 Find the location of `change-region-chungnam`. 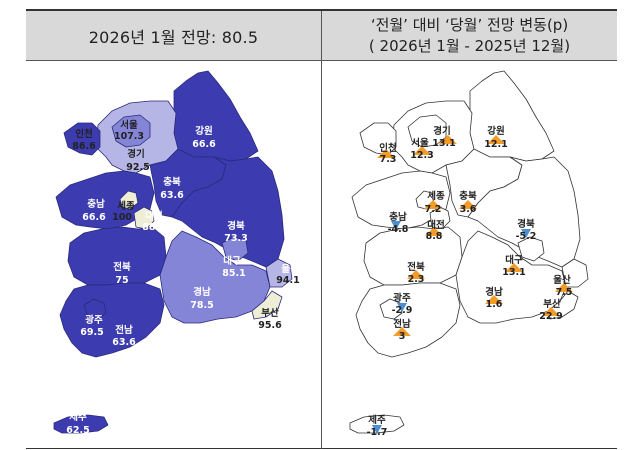

change-region-chungnam is located at coordinates (401, 200).